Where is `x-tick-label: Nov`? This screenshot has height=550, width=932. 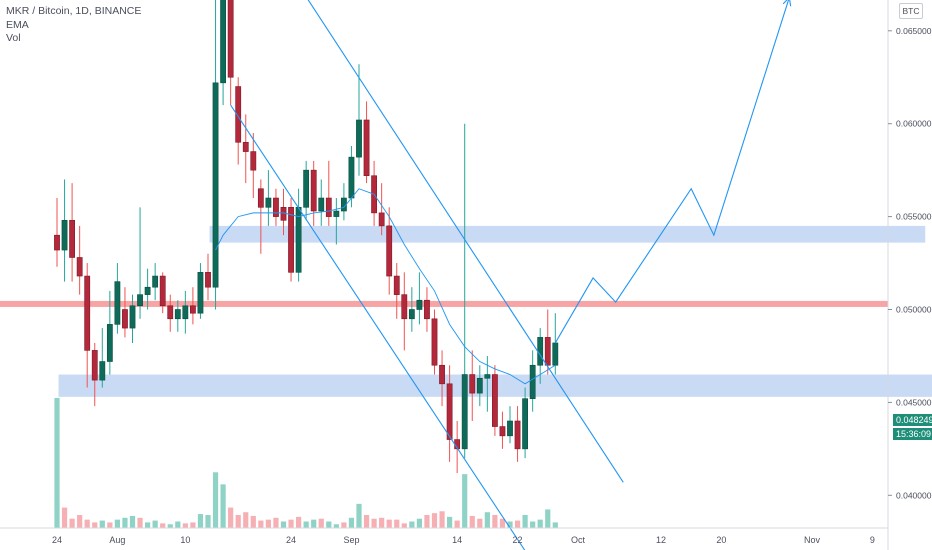
x-tick-label: Nov is located at coordinates (812, 540).